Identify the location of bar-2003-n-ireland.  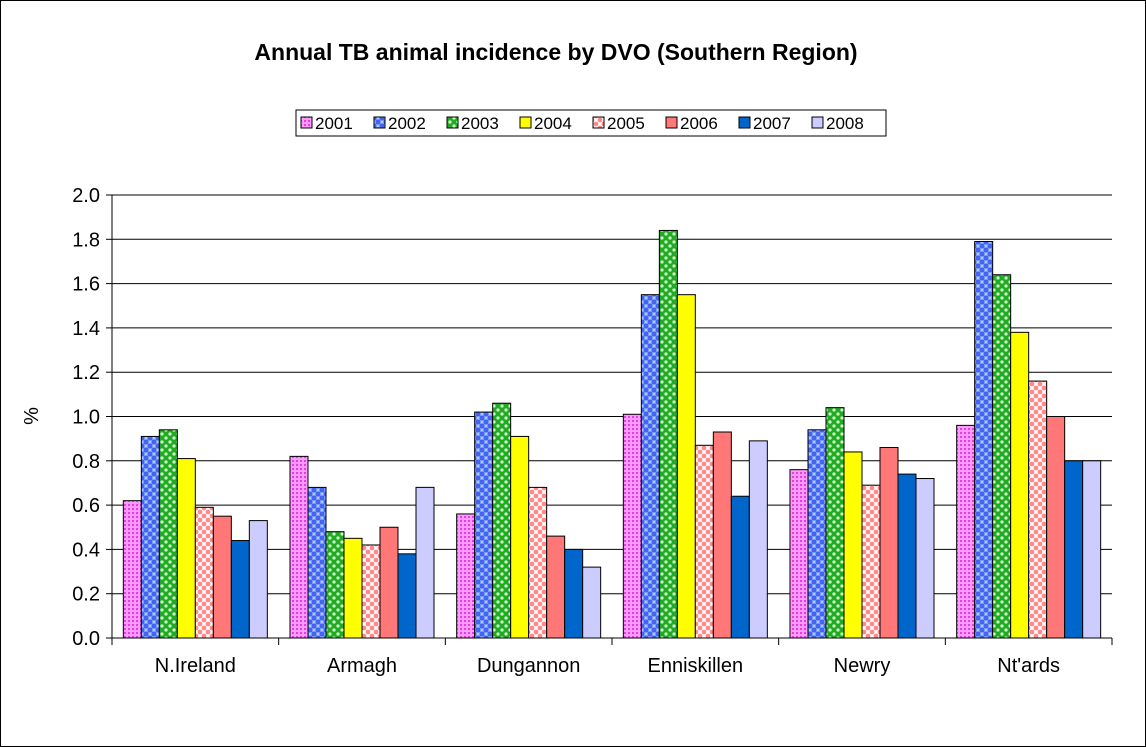
(168, 534).